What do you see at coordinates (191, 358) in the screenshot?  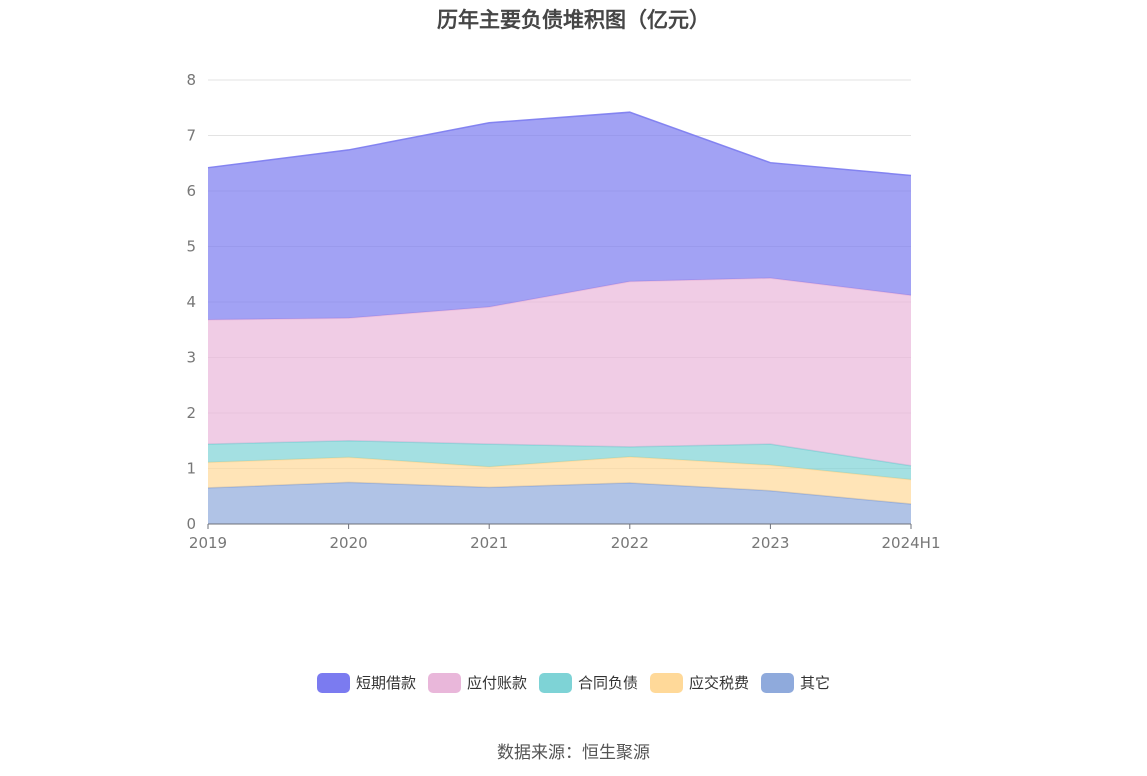 I see `y-tick-label: 3` at bounding box center [191, 358].